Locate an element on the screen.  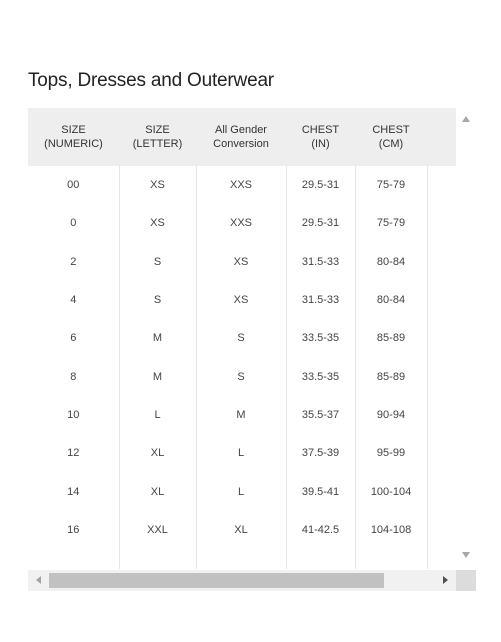
table-row: 14 XL L 39.5-41 100-104 is located at coordinates (242, 491).